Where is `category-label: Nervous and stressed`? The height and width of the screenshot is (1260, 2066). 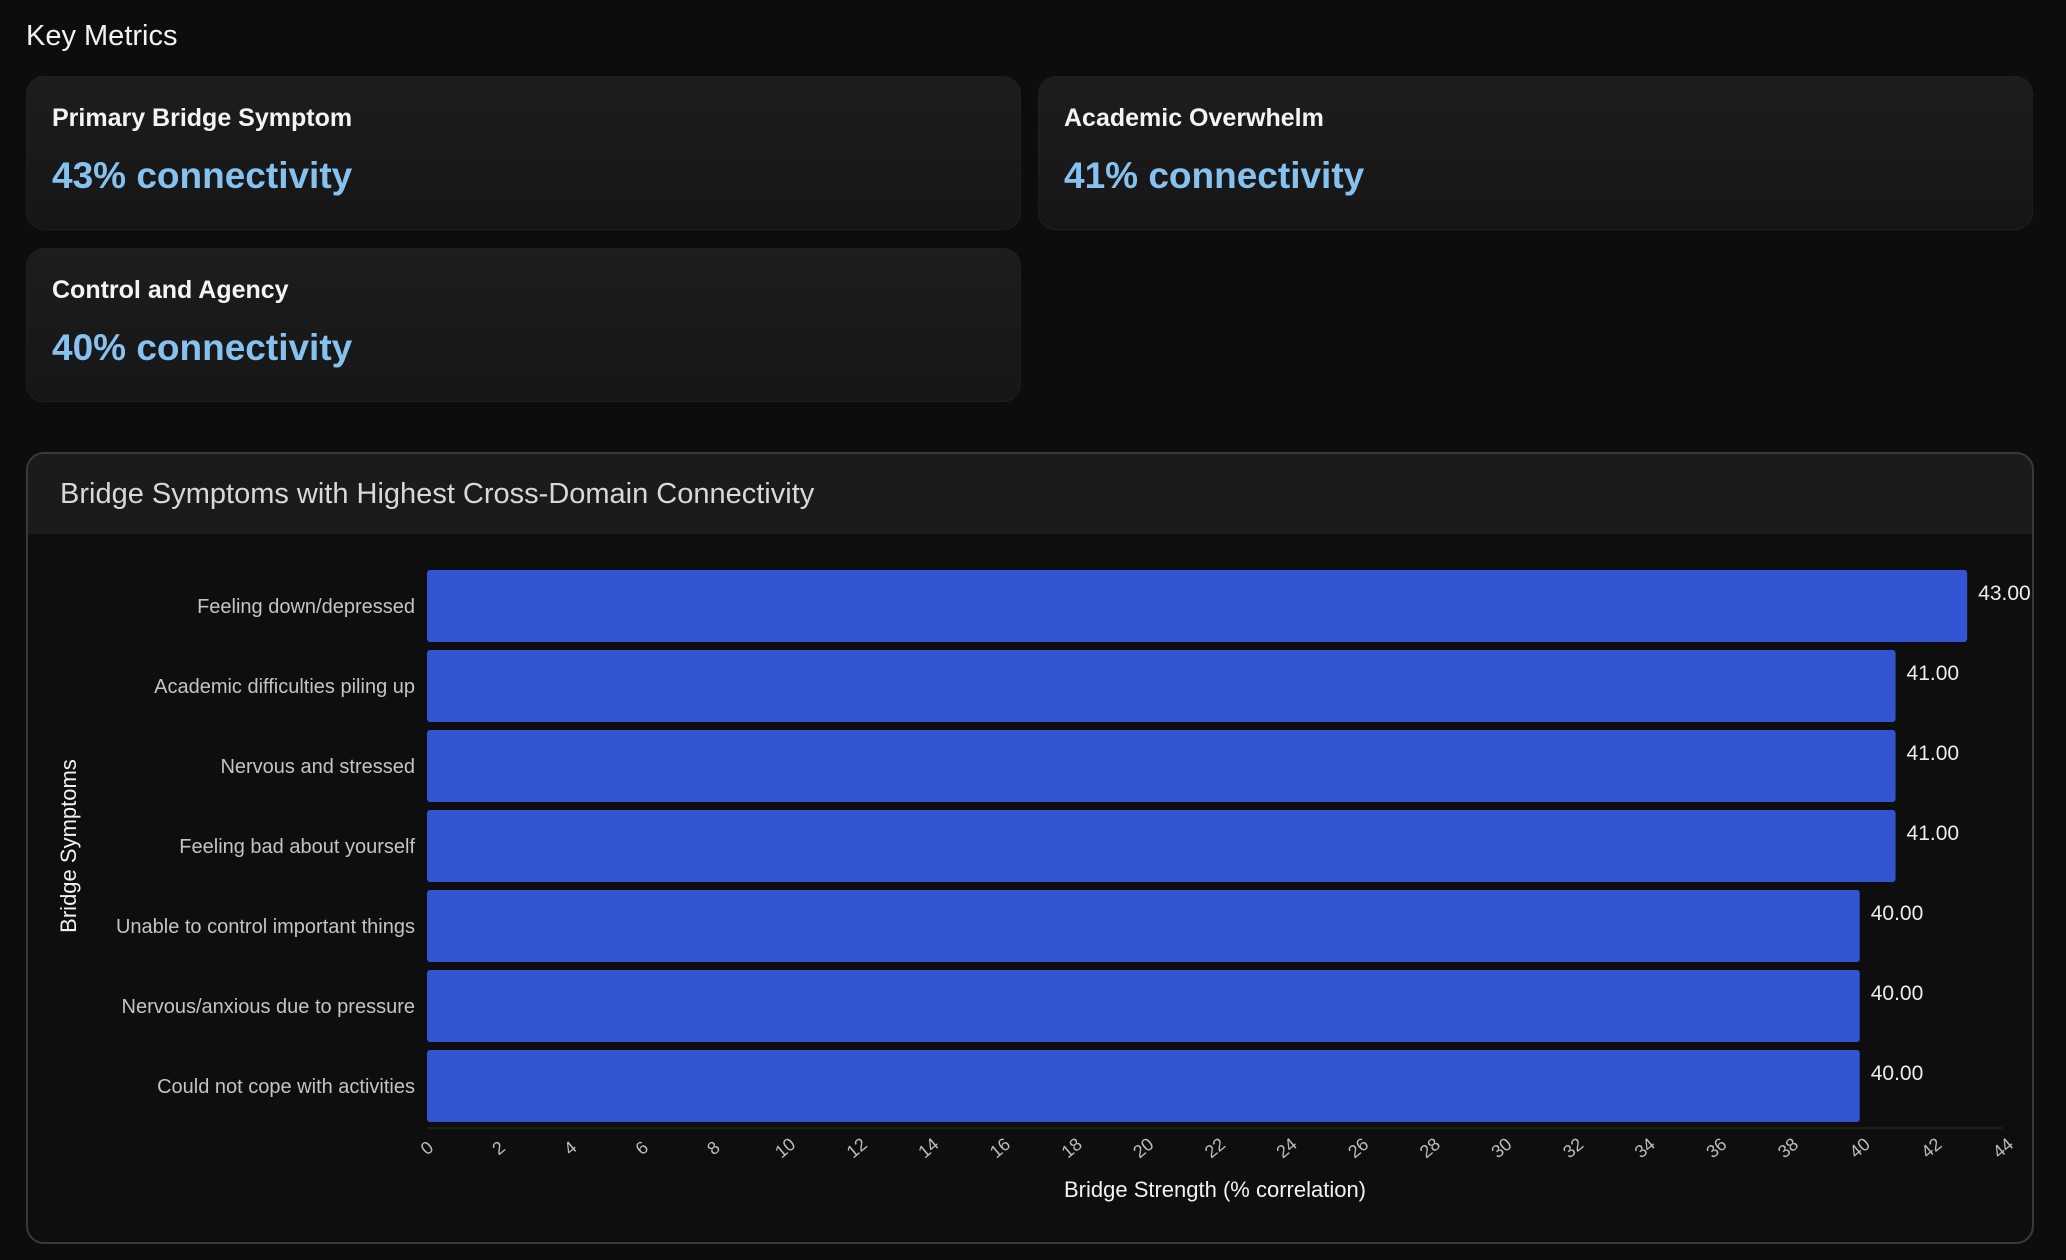 category-label: Nervous and stressed is located at coordinates (317, 767).